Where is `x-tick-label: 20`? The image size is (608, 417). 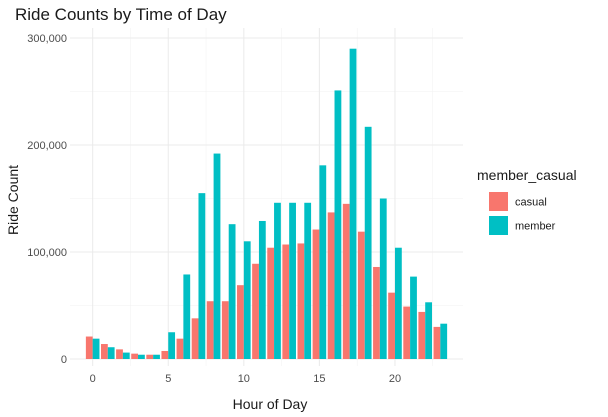 x-tick-label: 20 is located at coordinates (395, 379).